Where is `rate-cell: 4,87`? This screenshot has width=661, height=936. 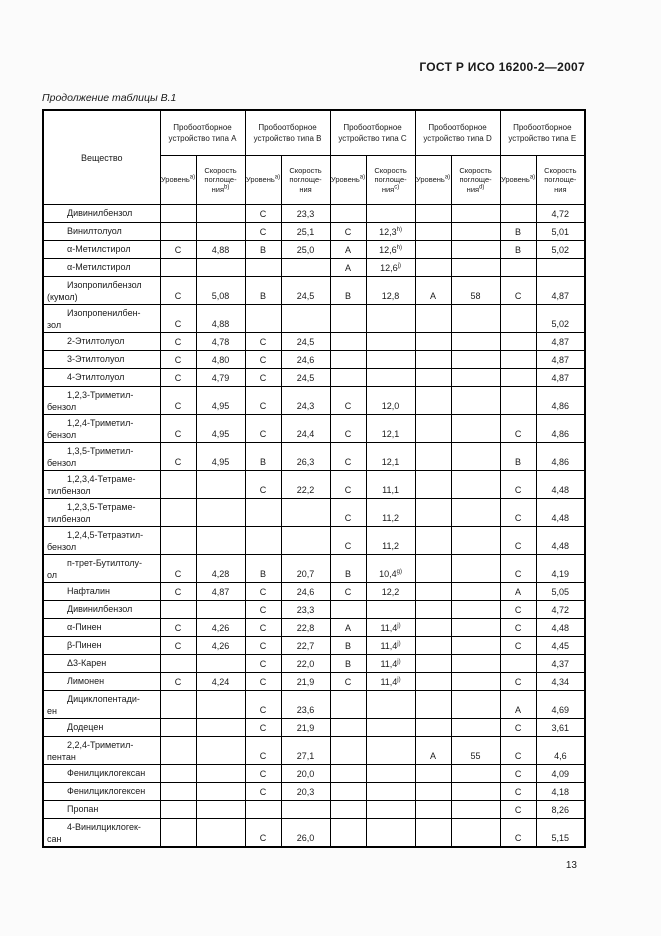 rate-cell: 4,87 is located at coordinates (560, 290).